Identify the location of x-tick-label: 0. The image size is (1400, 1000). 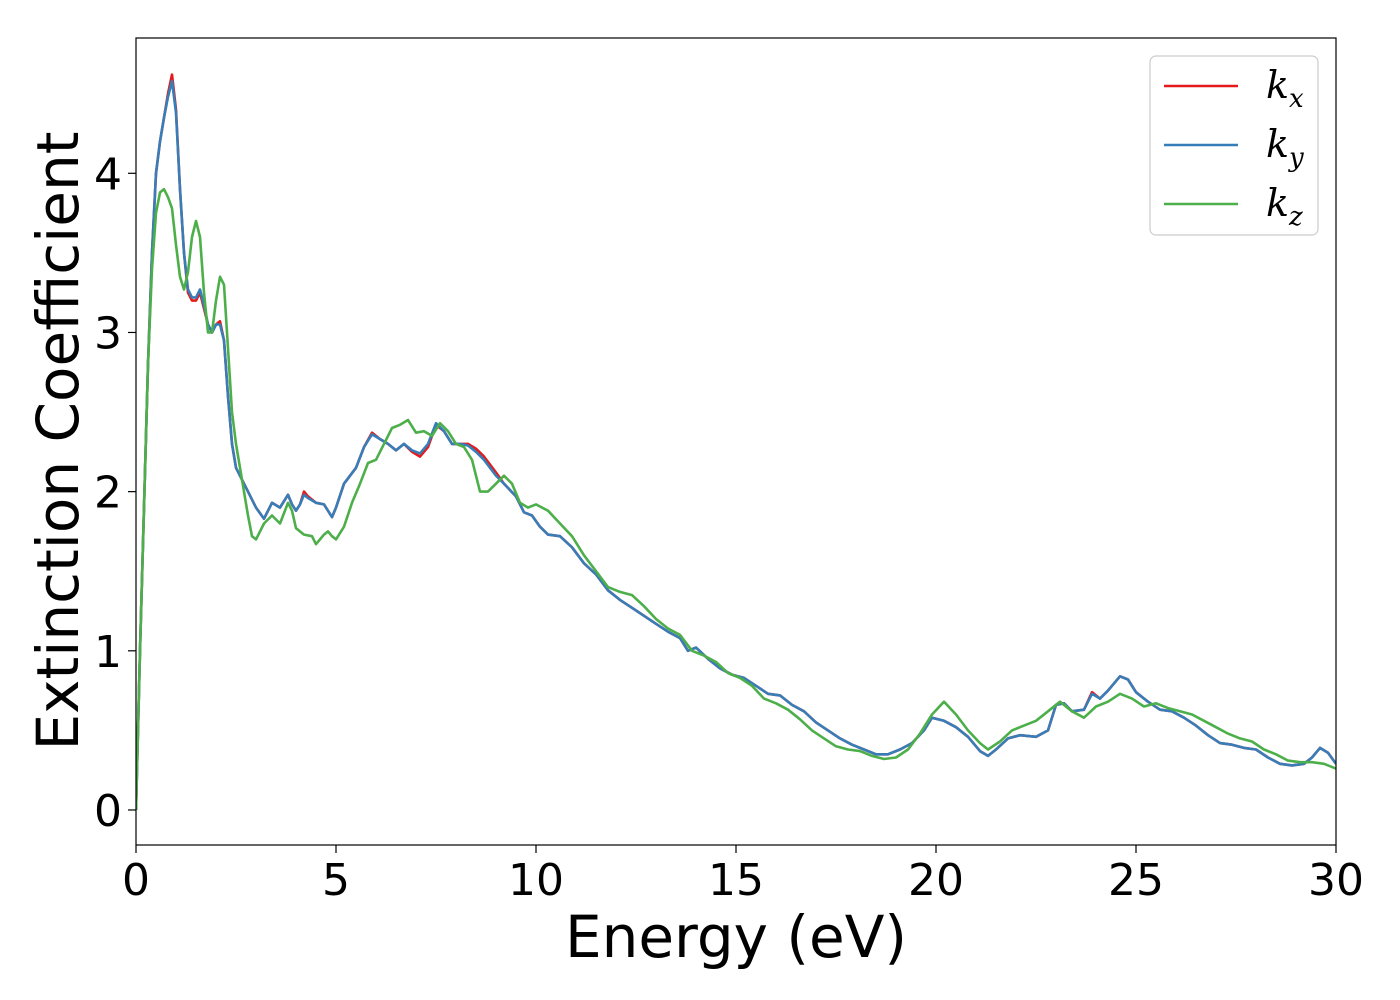
(136, 880).